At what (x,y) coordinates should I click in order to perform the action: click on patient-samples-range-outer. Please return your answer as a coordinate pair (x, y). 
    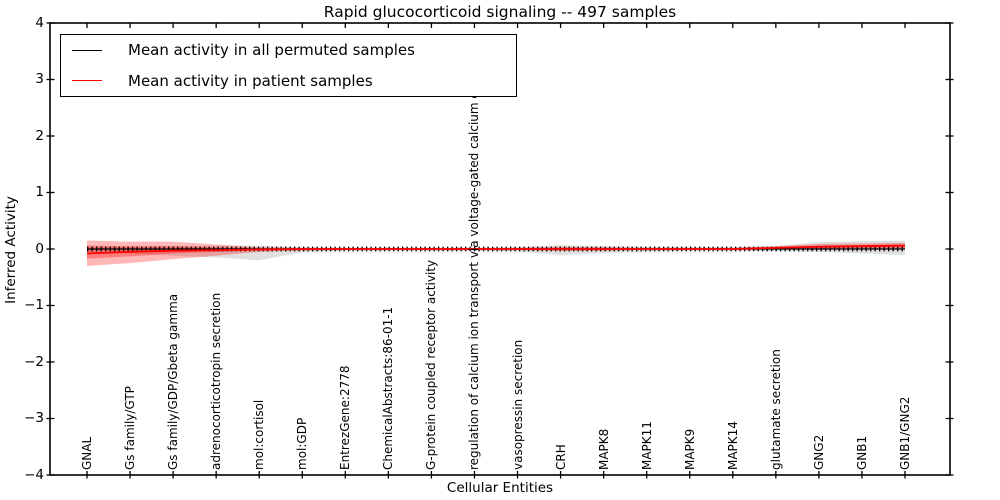
    Looking at the image, I should click on (496, 253).